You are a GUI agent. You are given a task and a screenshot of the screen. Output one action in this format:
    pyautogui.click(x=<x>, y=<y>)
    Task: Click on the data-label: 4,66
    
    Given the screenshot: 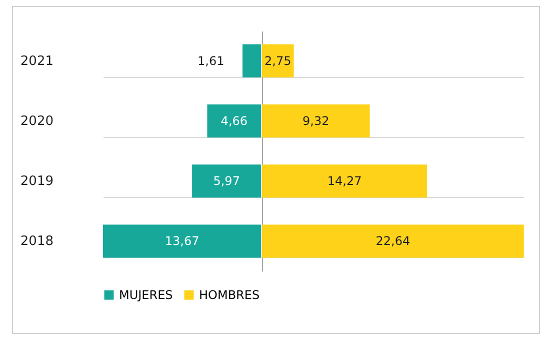 What is the action you would take?
    pyautogui.click(x=234, y=121)
    